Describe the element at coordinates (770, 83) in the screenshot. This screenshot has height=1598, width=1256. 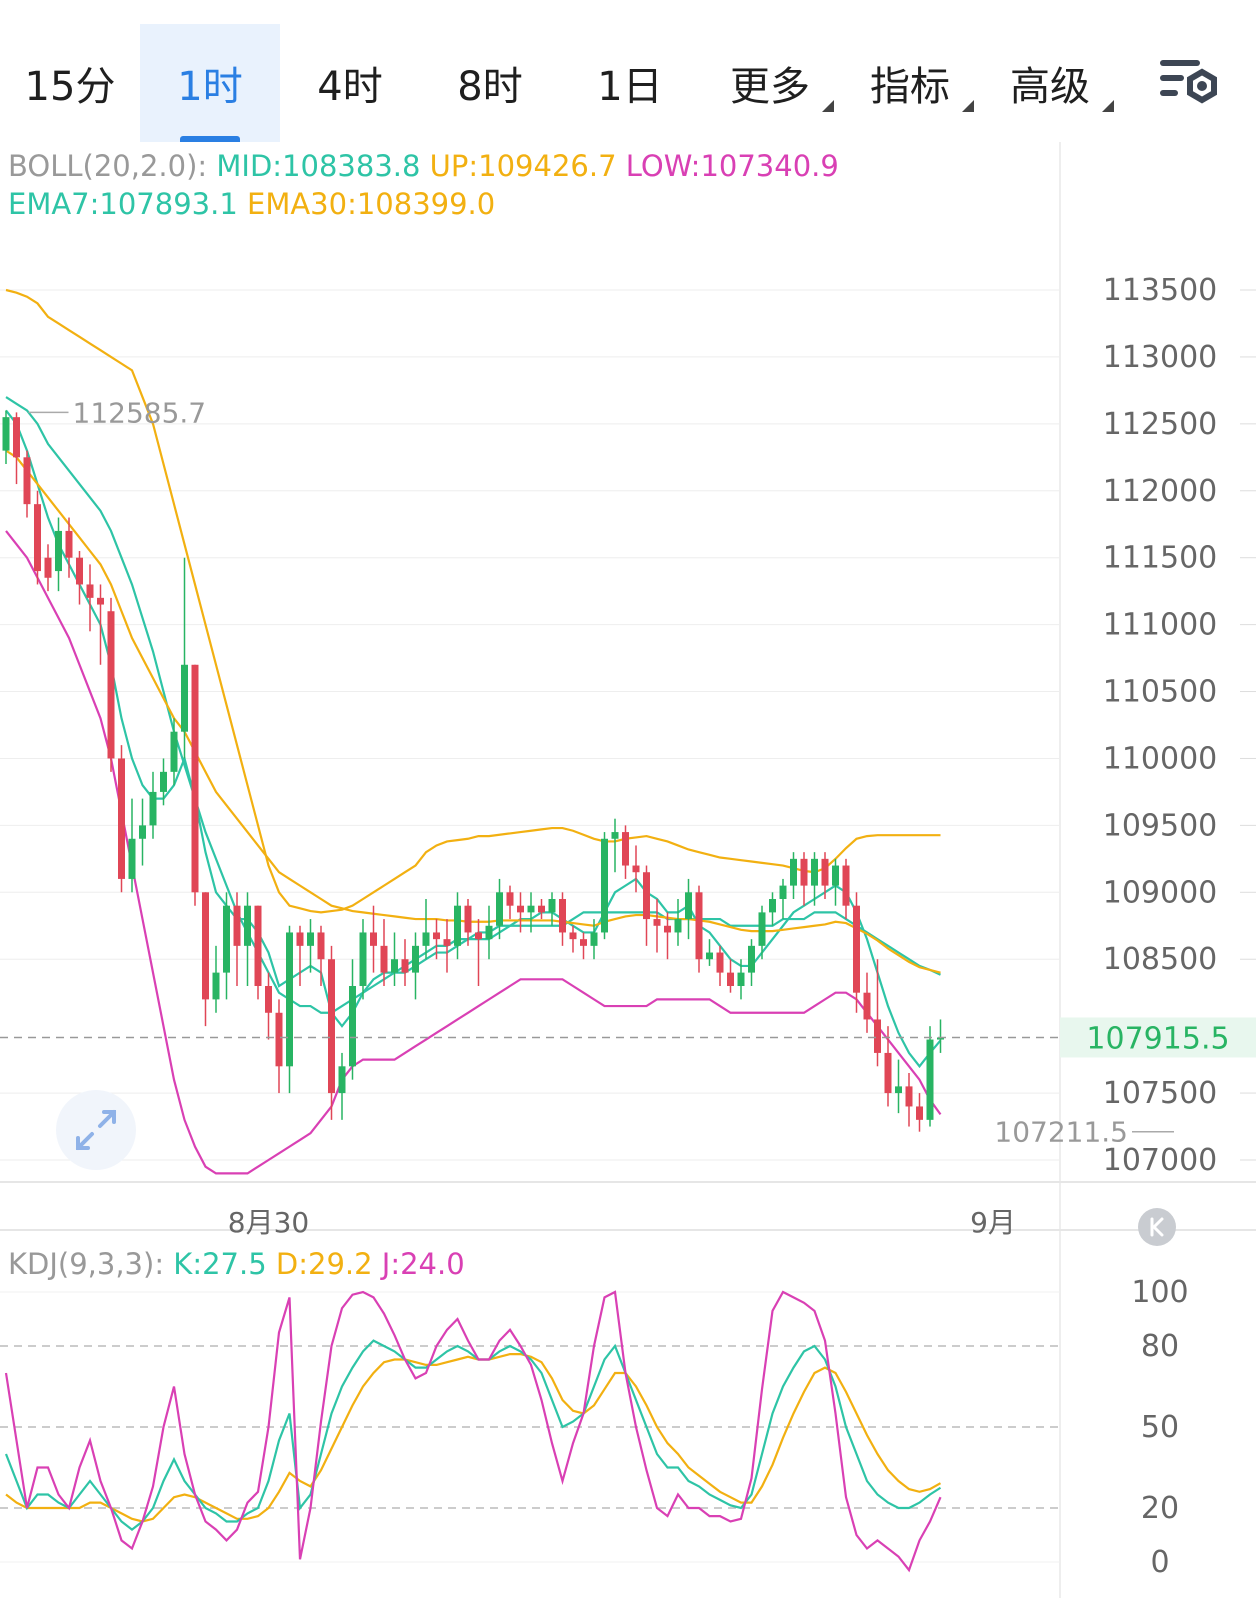
I see `tab-5: 更多` at that location.